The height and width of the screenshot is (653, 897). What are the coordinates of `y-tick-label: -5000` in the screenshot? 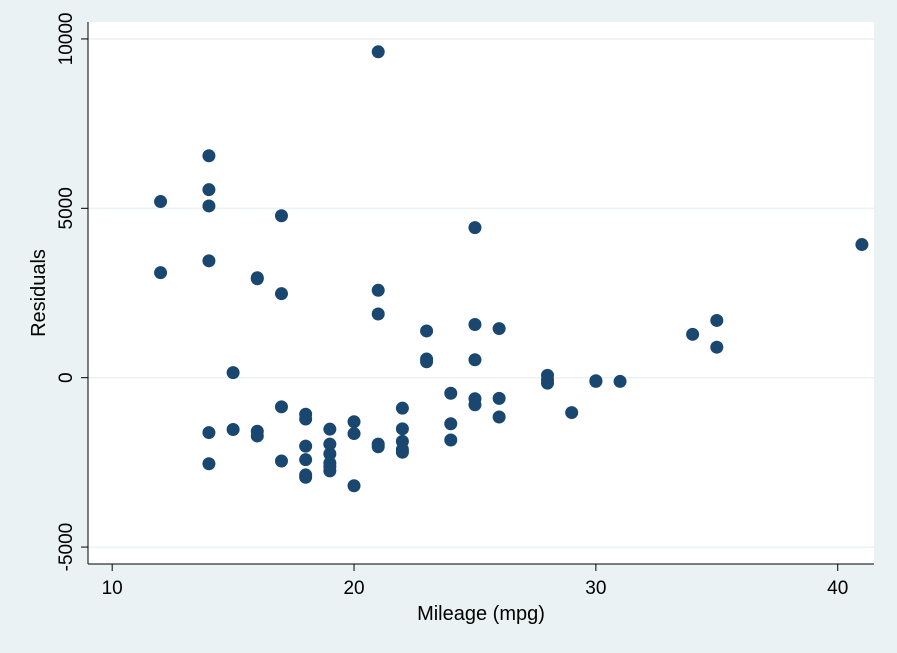 It's located at (66, 547).